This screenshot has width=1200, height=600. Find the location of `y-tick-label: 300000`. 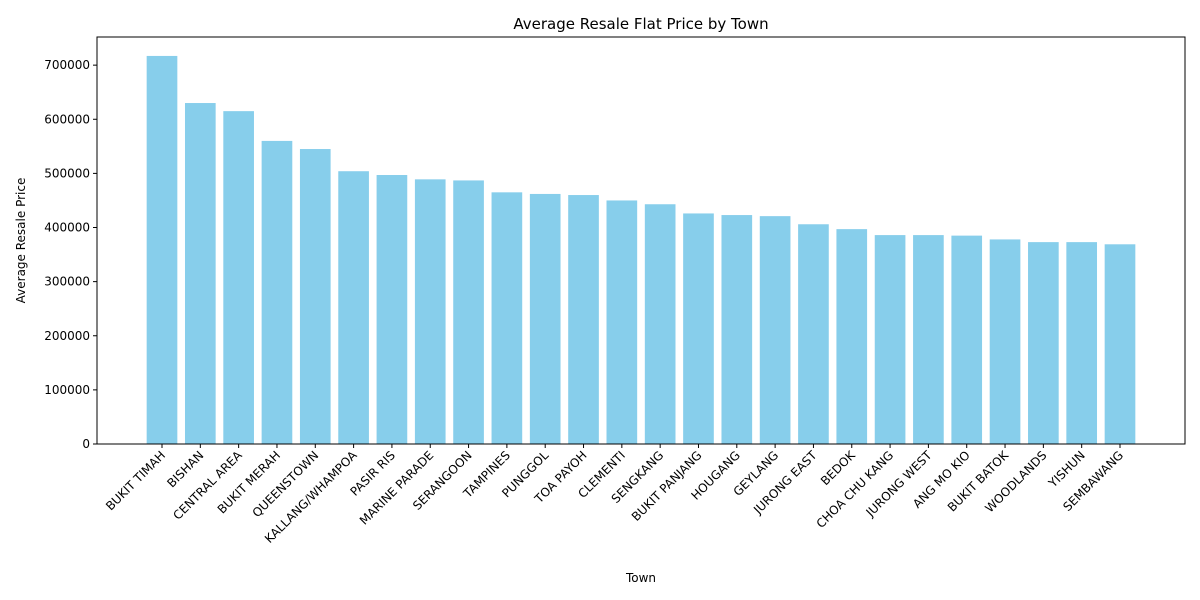

y-tick-label: 300000 is located at coordinates (67, 282).